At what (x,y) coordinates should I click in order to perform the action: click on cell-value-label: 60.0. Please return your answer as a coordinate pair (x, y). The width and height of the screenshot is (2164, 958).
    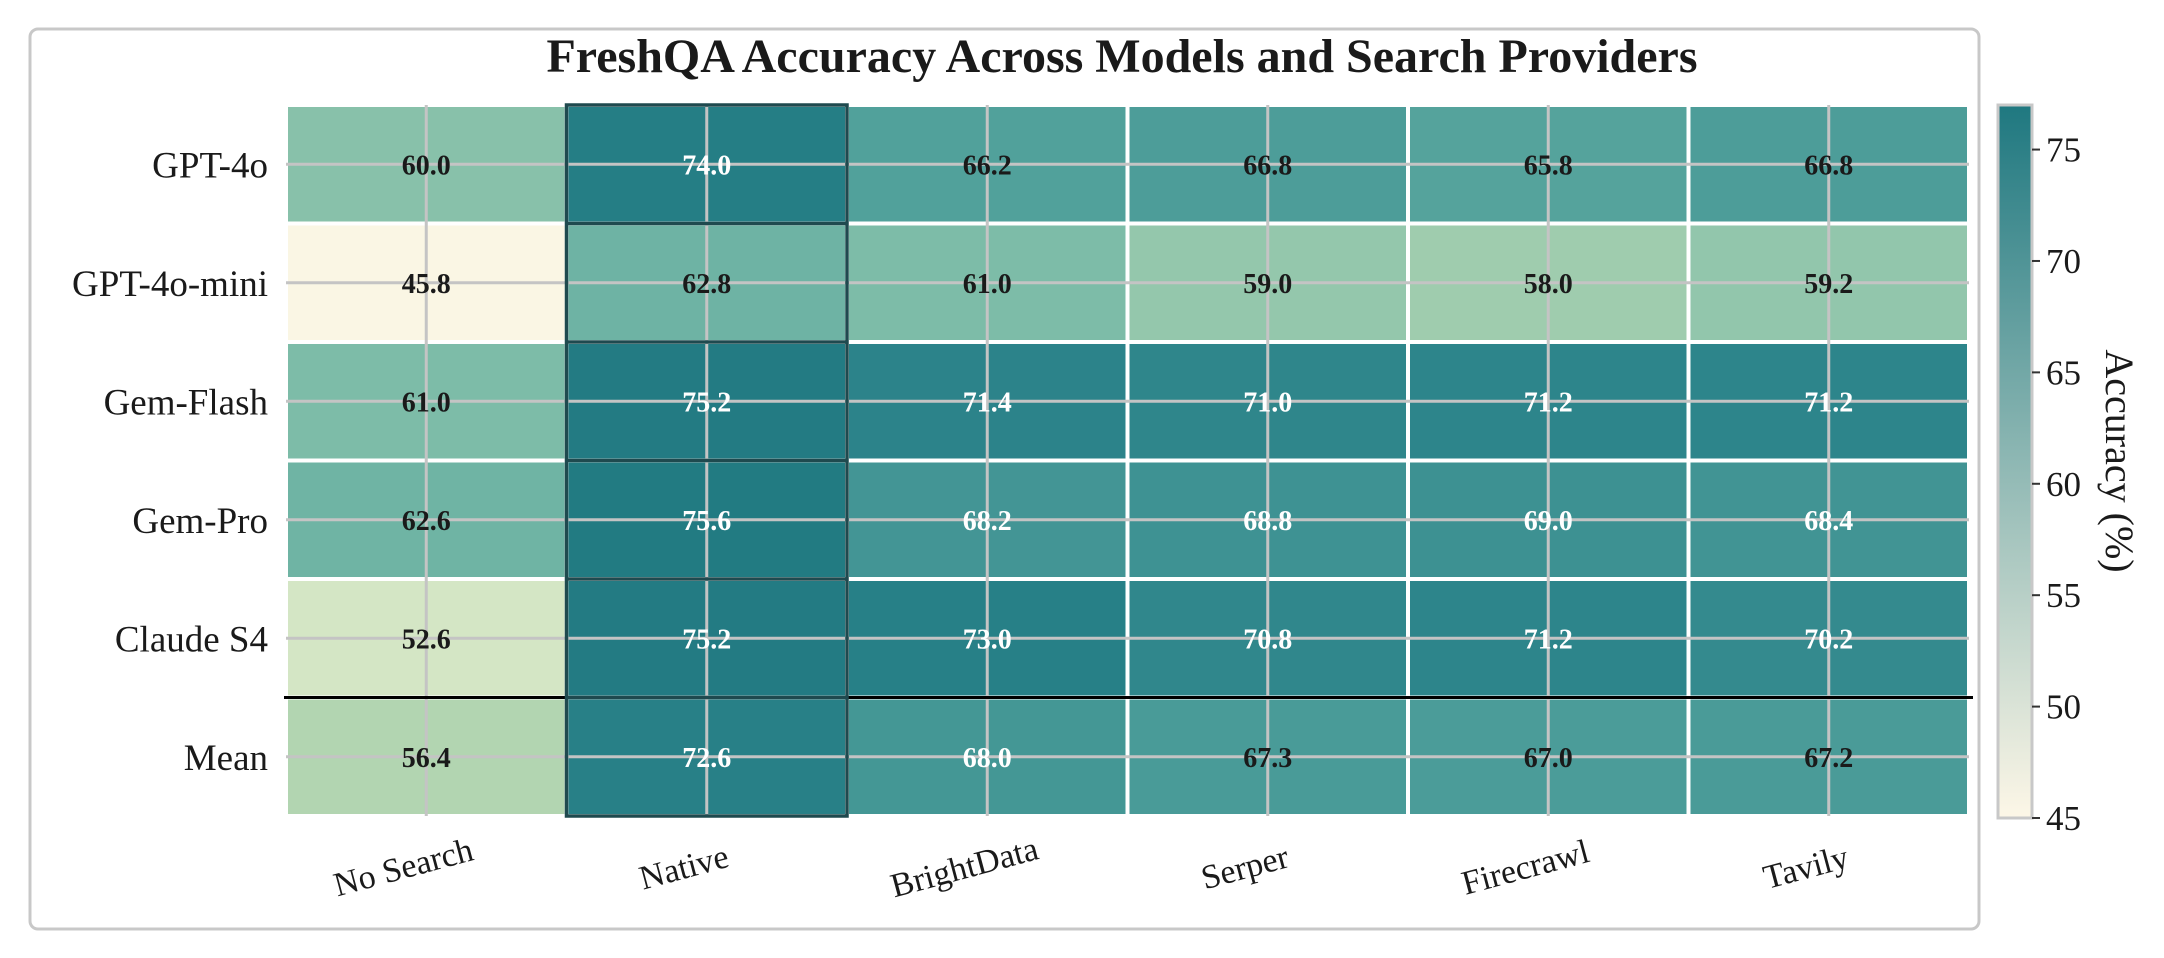
    Looking at the image, I should click on (426, 165).